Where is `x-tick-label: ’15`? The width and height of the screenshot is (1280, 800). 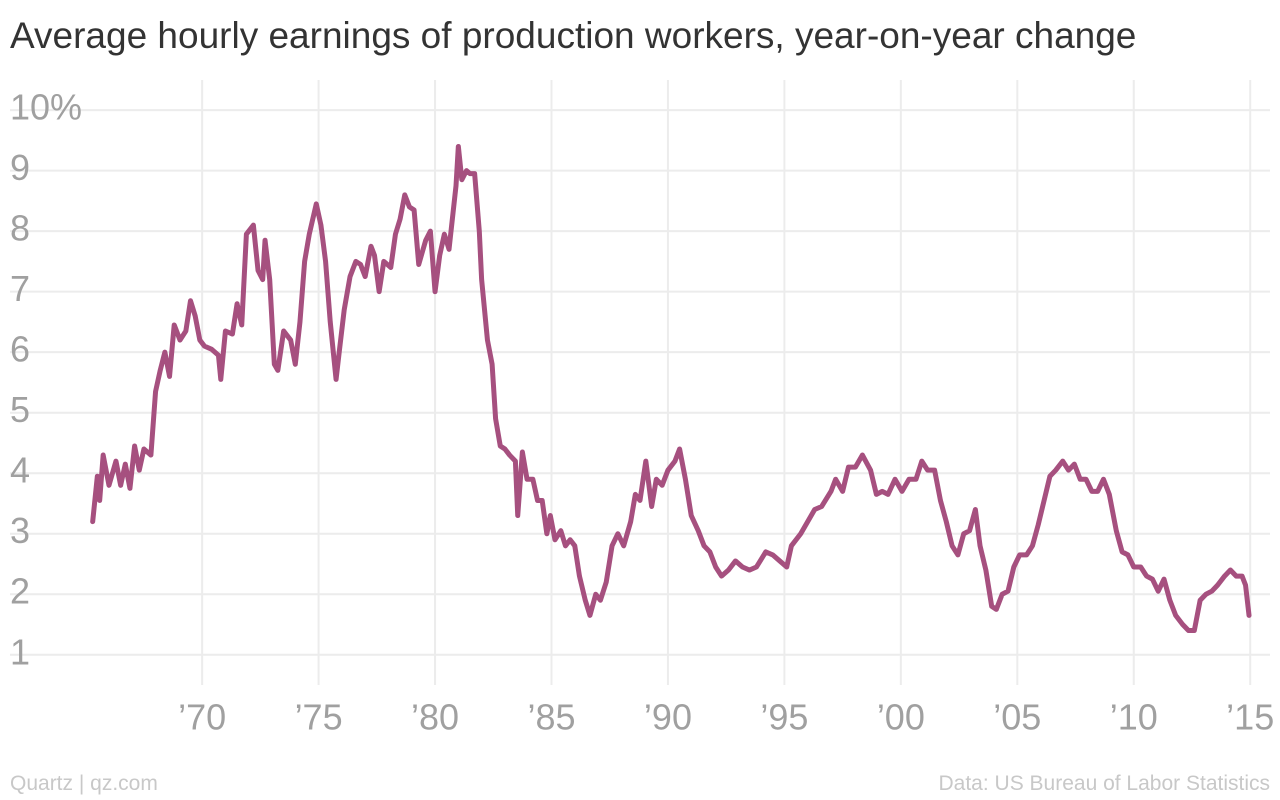
x-tick-label: ’15 is located at coordinates (1250, 717).